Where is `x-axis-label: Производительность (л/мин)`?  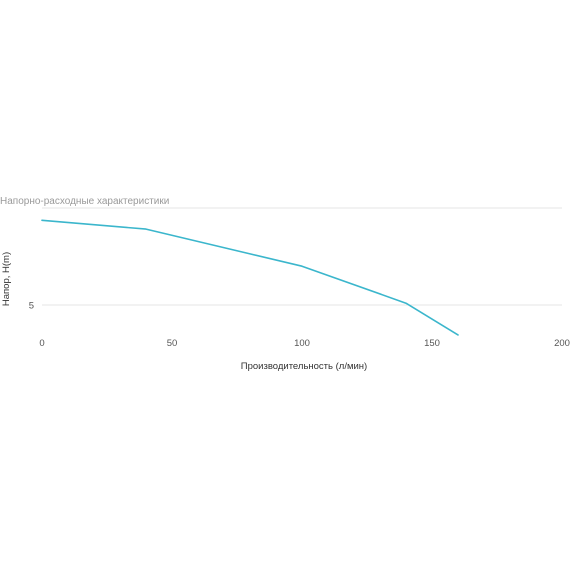
x-axis-label: Производительность (л/мин) is located at coordinates (304, 366).